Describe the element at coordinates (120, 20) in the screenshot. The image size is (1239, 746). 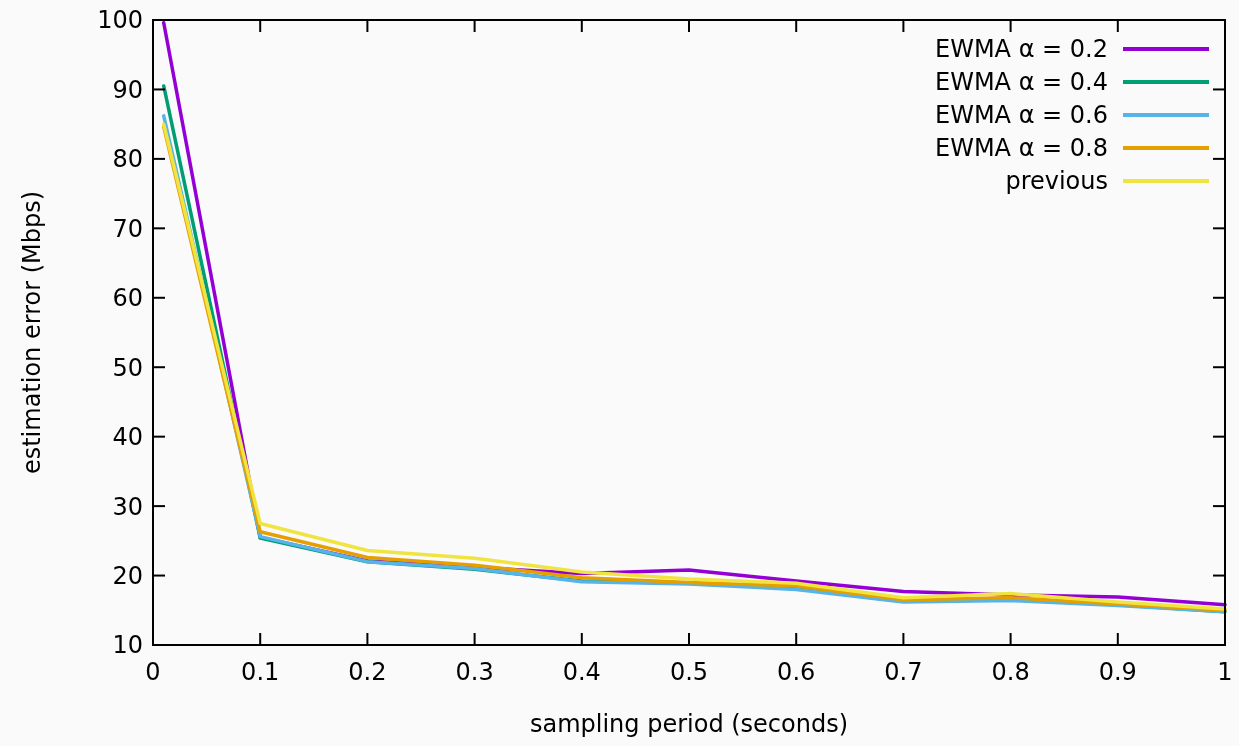
I see `y-tick-label: 100` at that location.